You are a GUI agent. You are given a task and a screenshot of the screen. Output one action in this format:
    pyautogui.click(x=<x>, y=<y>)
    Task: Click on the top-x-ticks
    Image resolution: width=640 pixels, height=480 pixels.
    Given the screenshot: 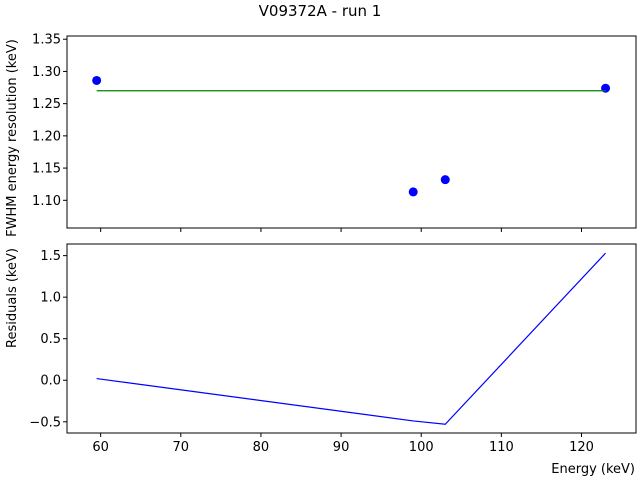 What is the action you would take?
    pyautogui.click(x=341, y=230)
    